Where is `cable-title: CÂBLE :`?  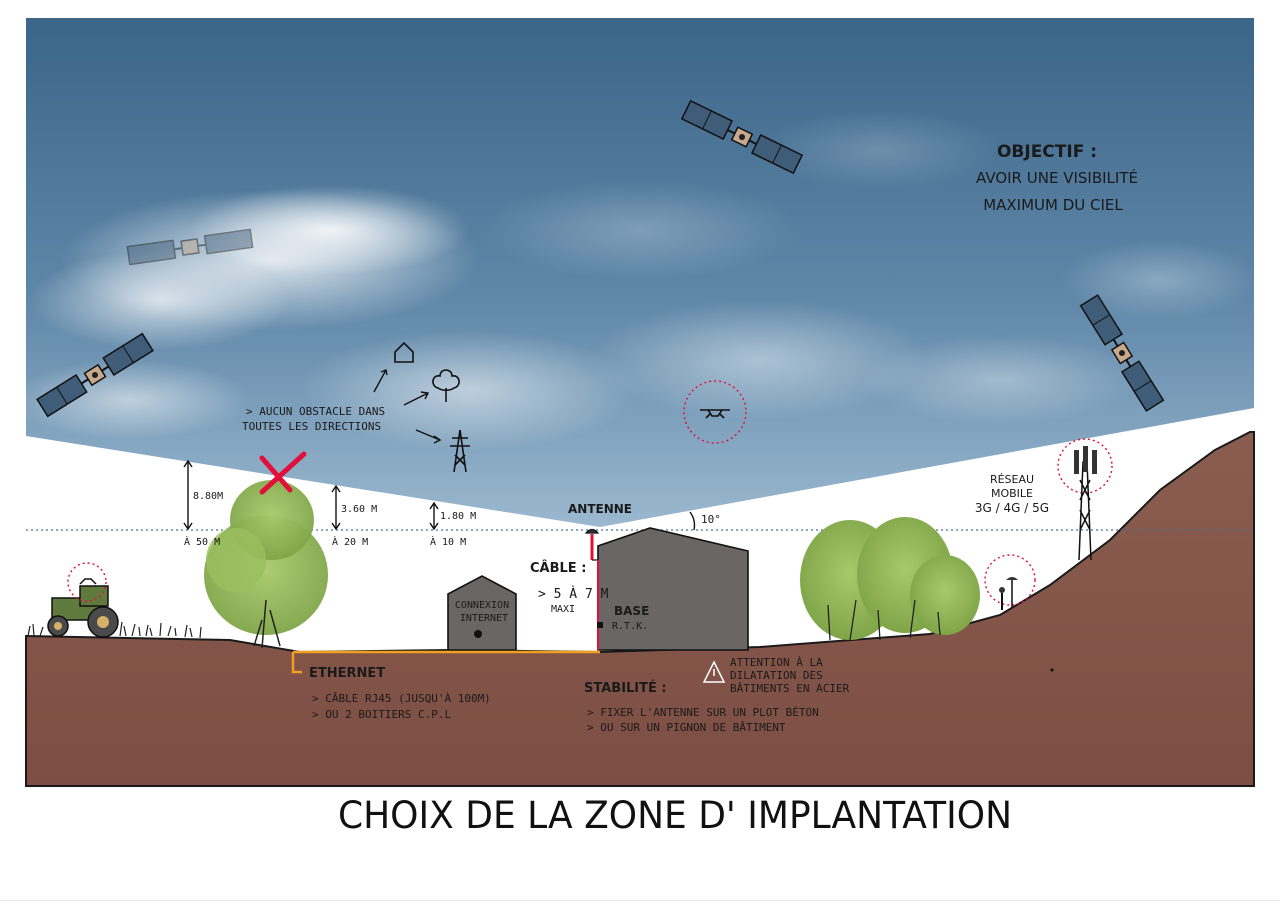 cable-title: CÂBLE : is located at coordinates (558, 568).